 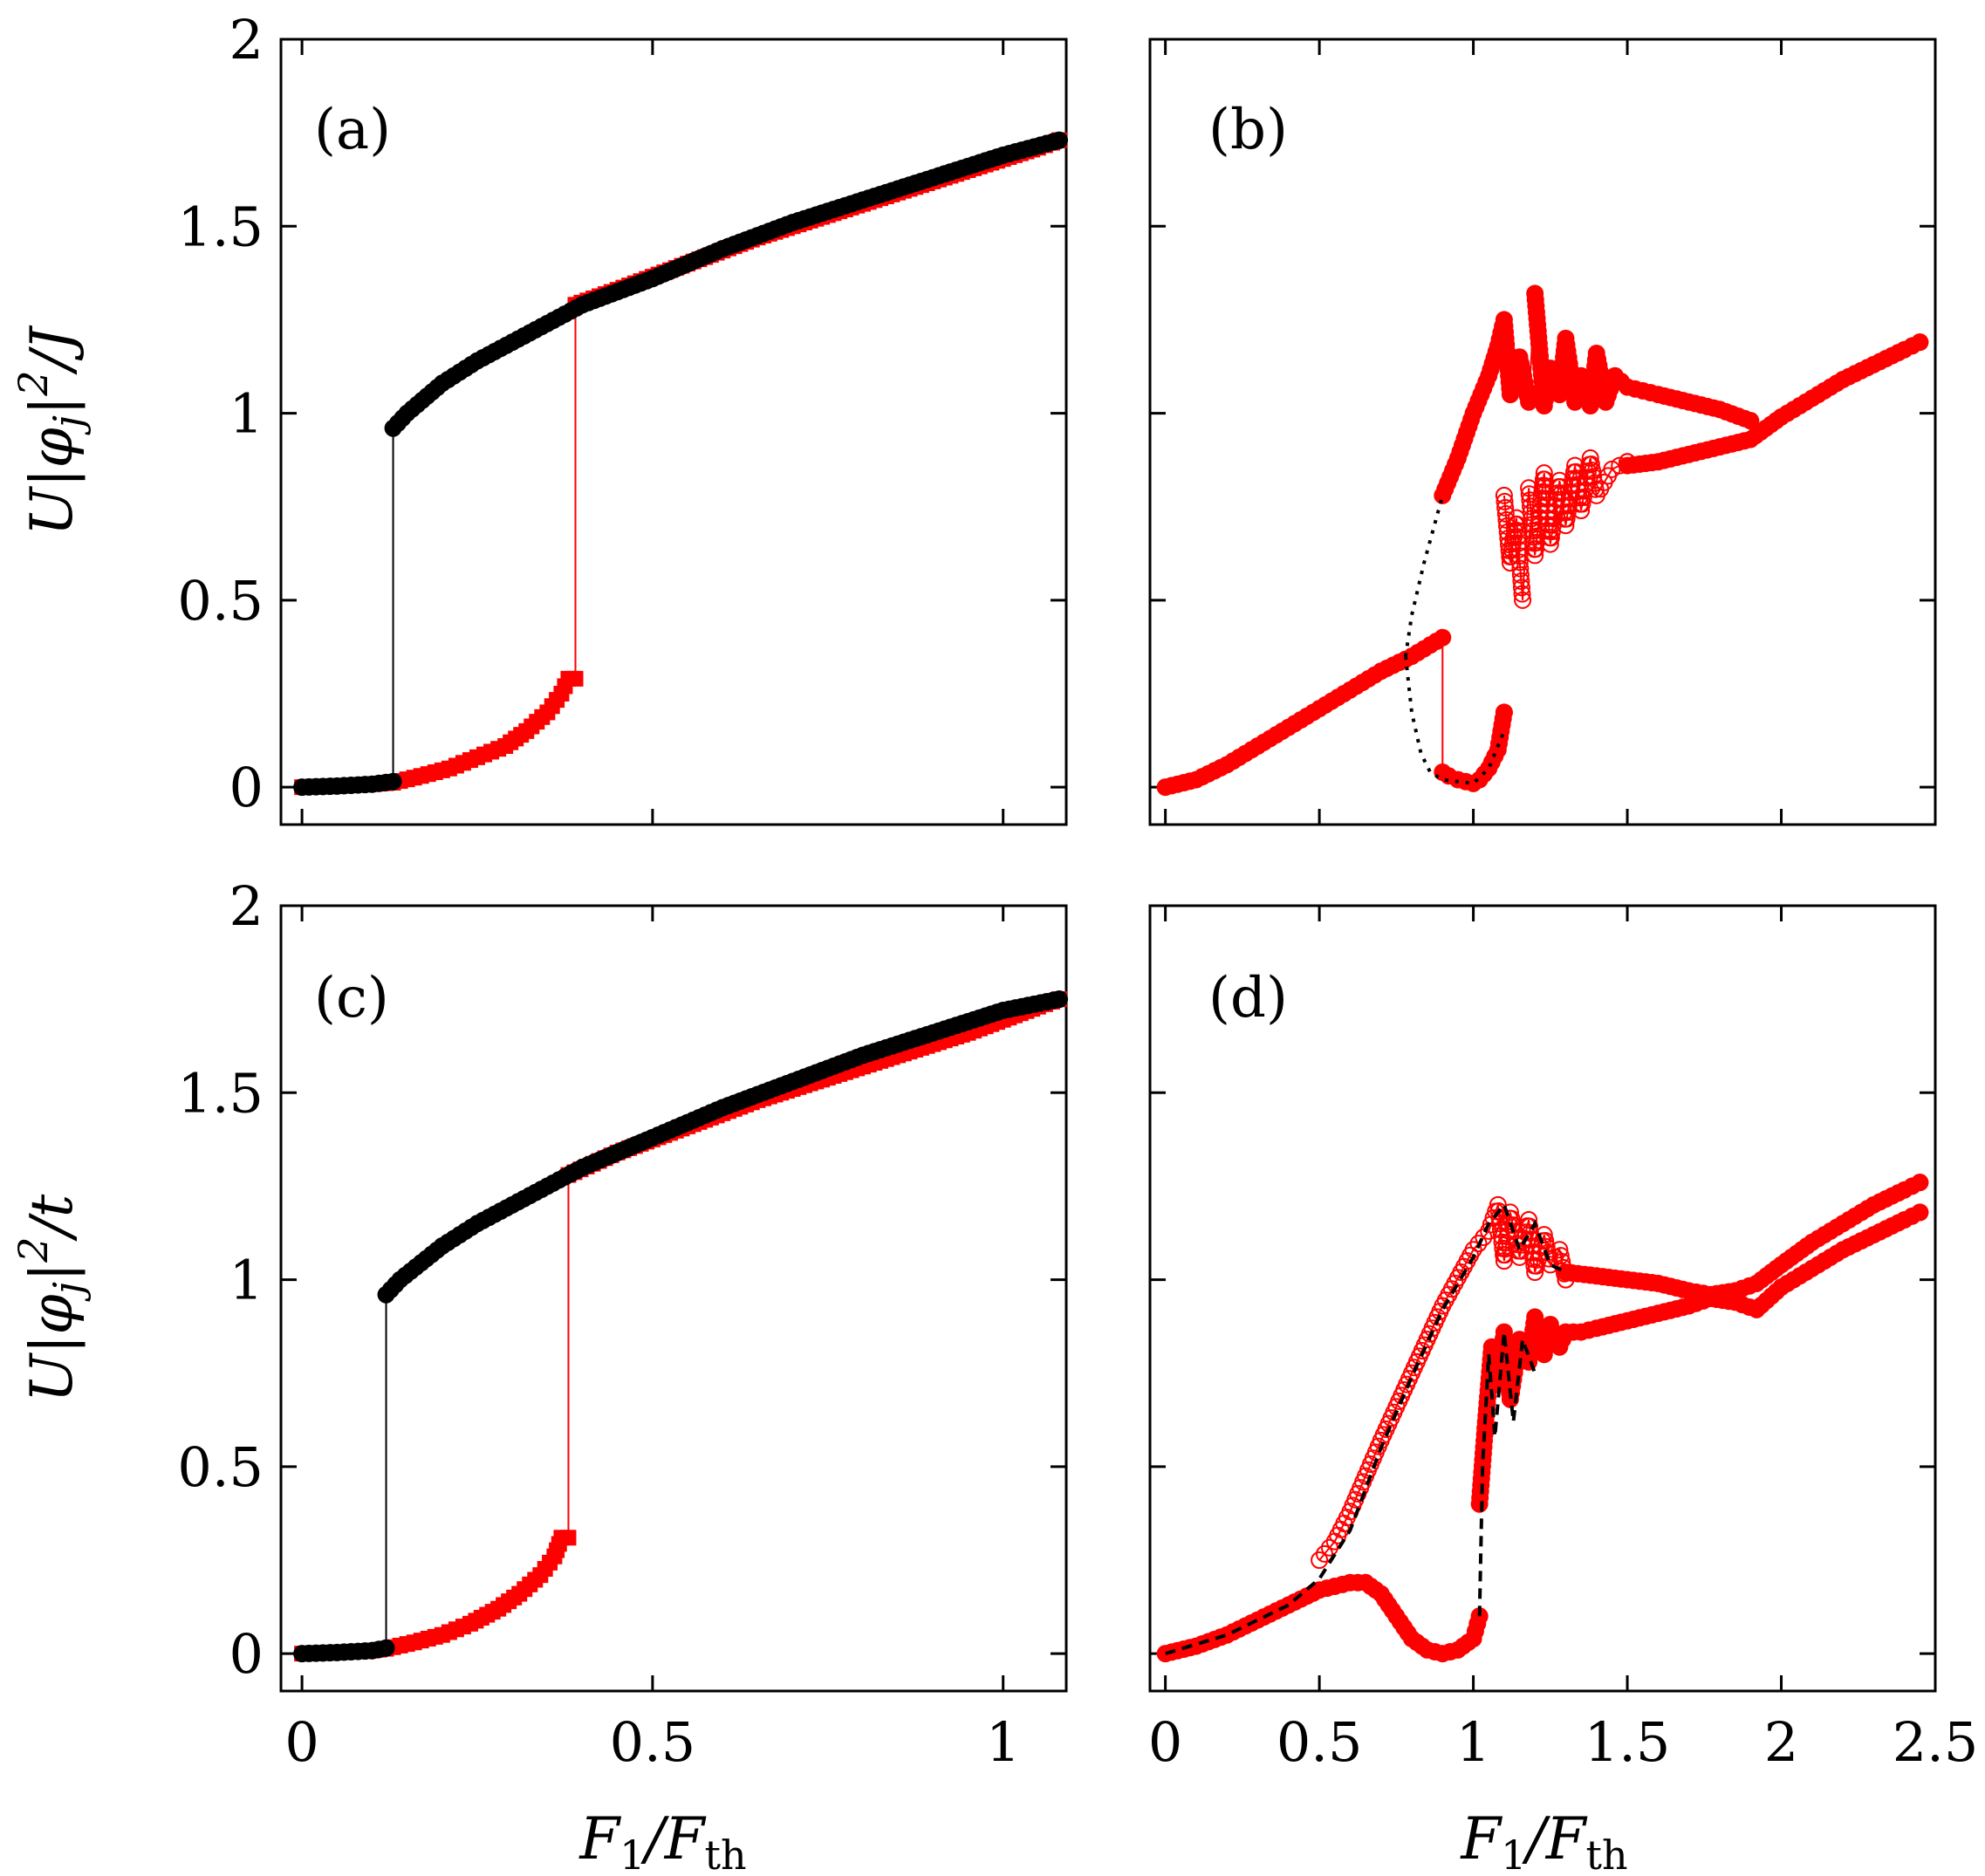 What do you see at coordinates (1543, 1840) in the screenshot?
I see `x-axis-label-right: F1/Fth` at bounding box center [1543, 1840].